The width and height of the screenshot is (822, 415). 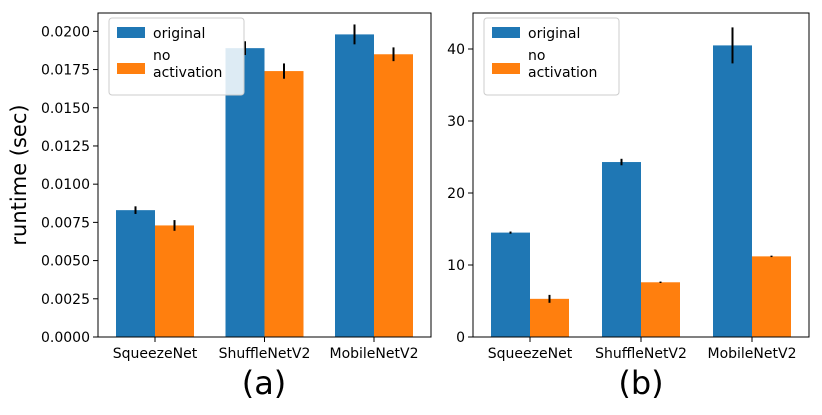 What do you see at coordinates (65, 147) in the screenshot?
I see `y-tick-label: 0.0125` at bounding box center [65, 147].